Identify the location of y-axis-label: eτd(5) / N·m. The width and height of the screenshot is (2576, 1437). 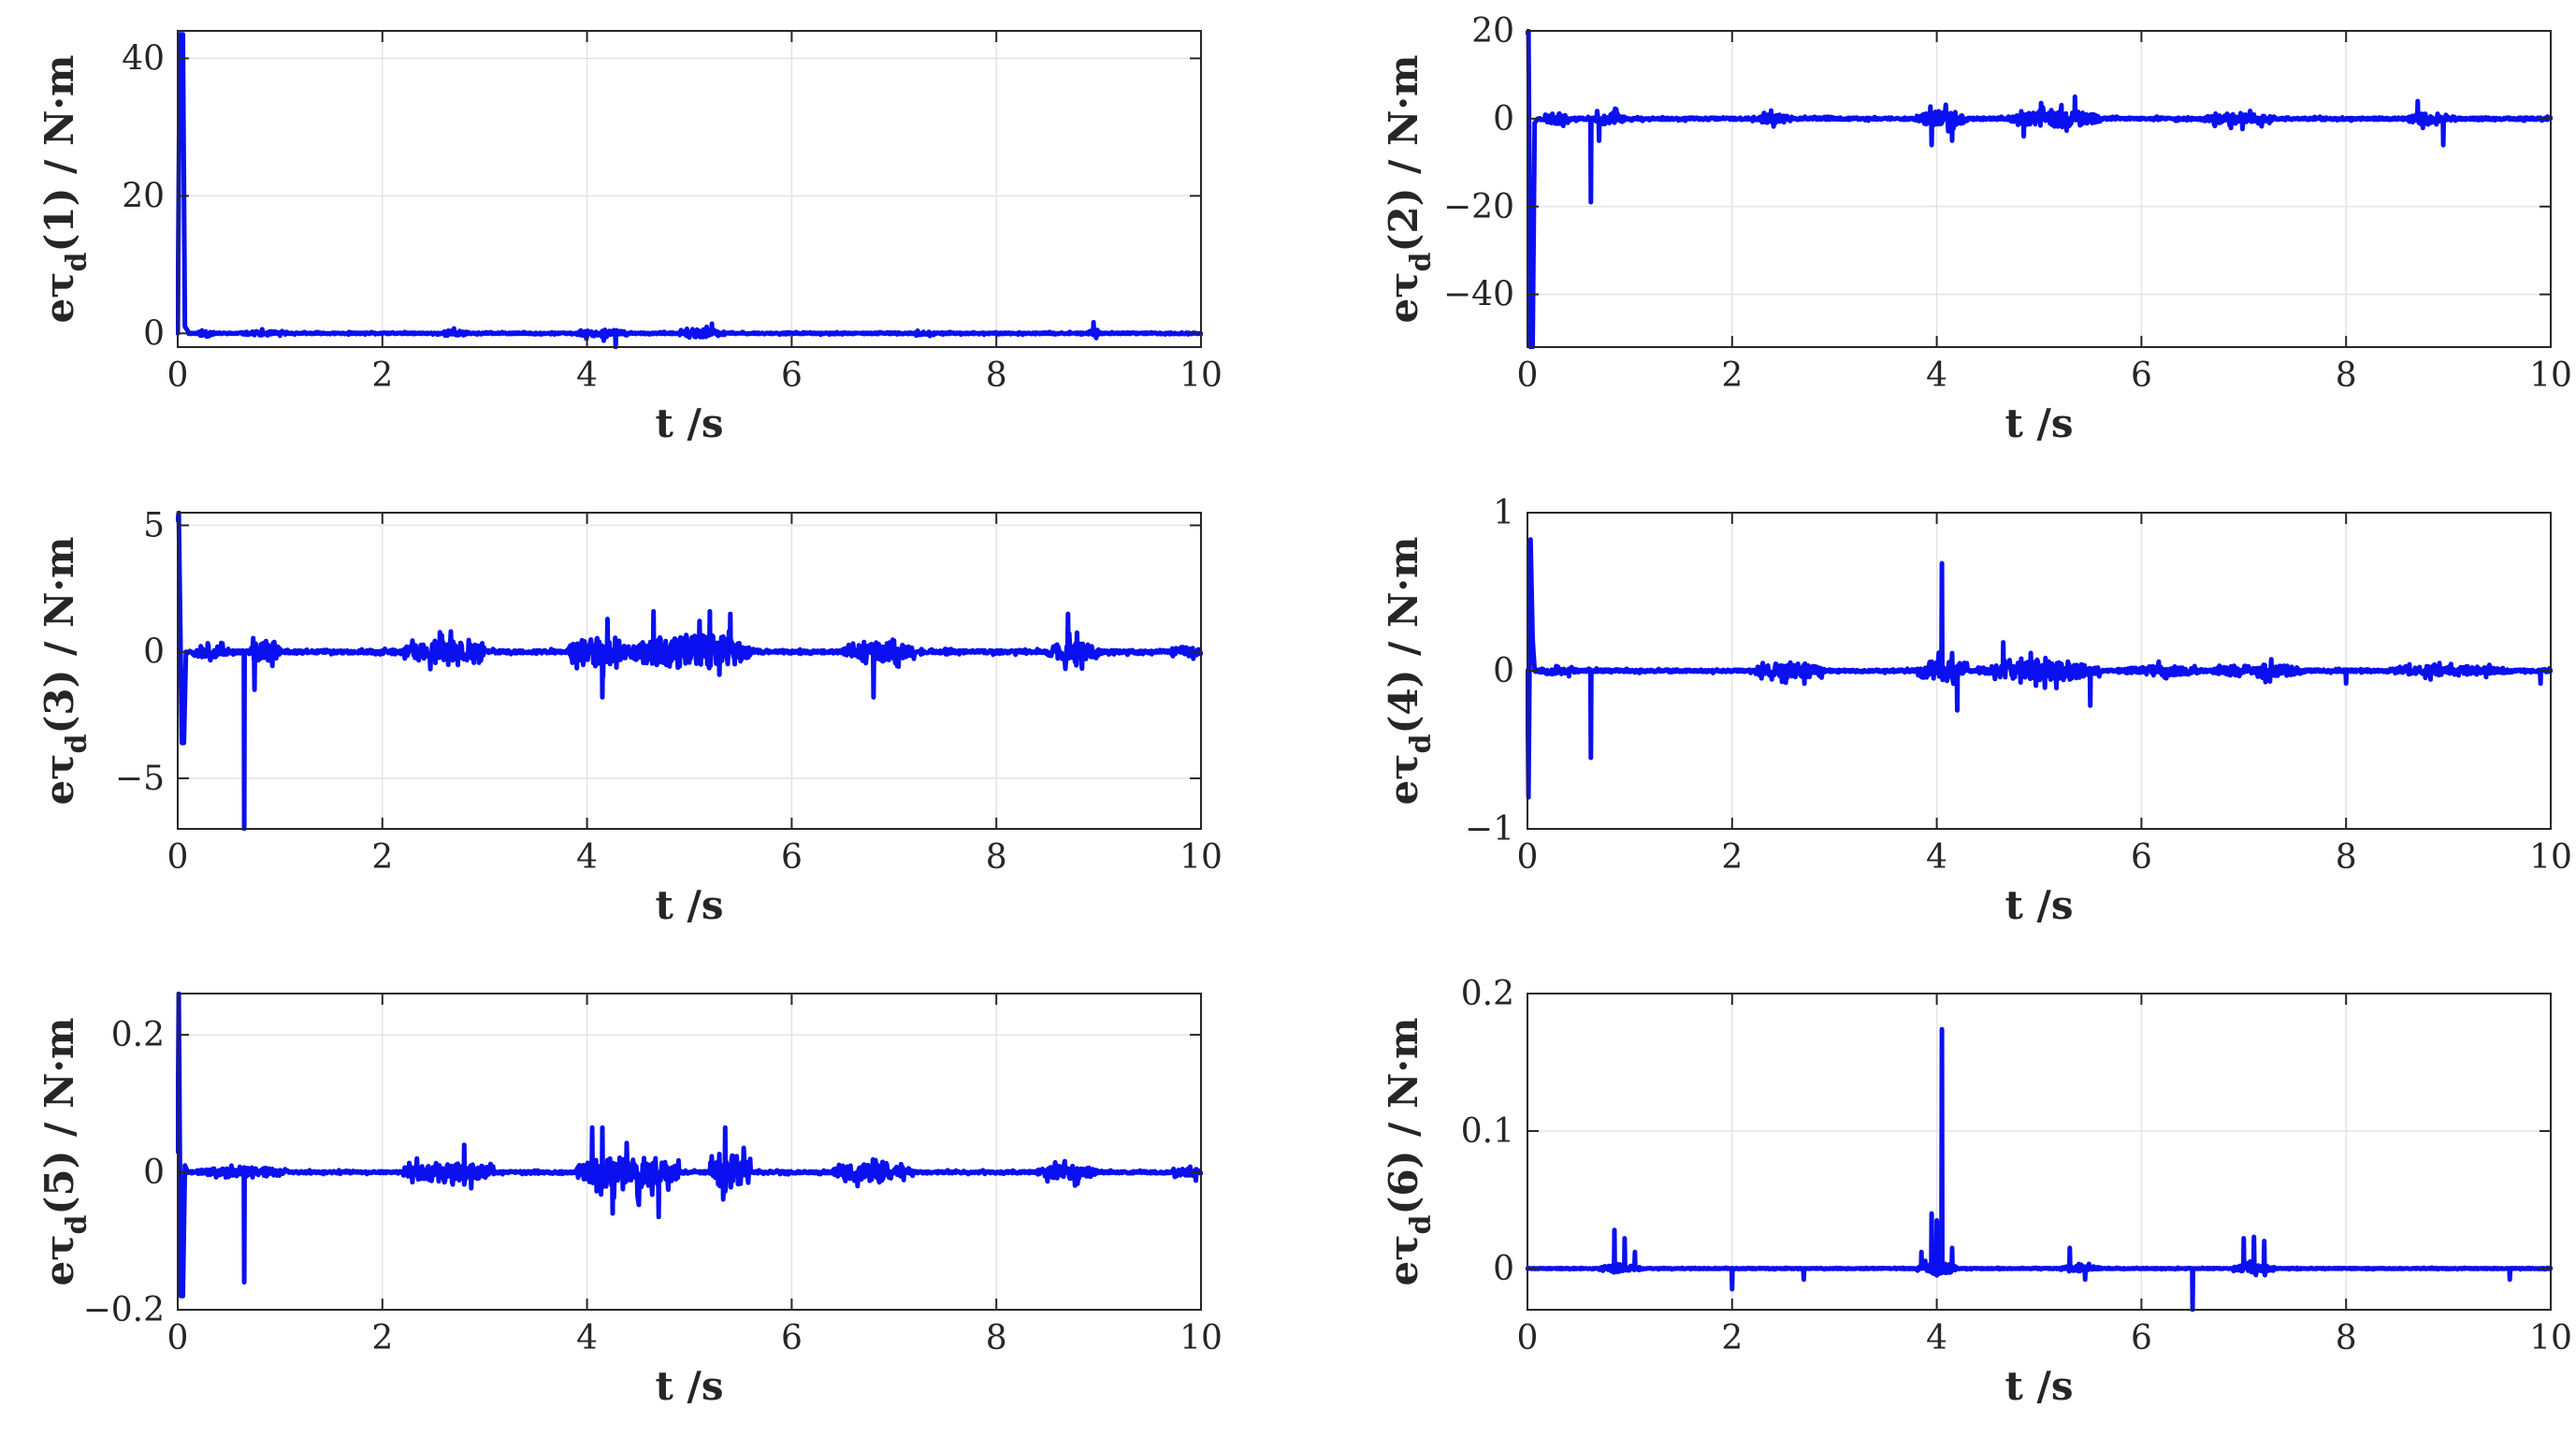
(65, 1152).